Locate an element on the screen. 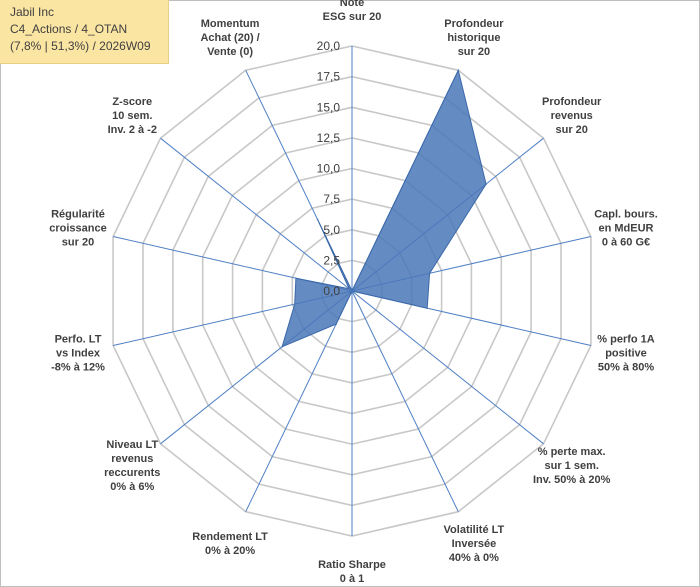  axis-label-line: Ratio Sharpe is located at coordinates (352, 565).